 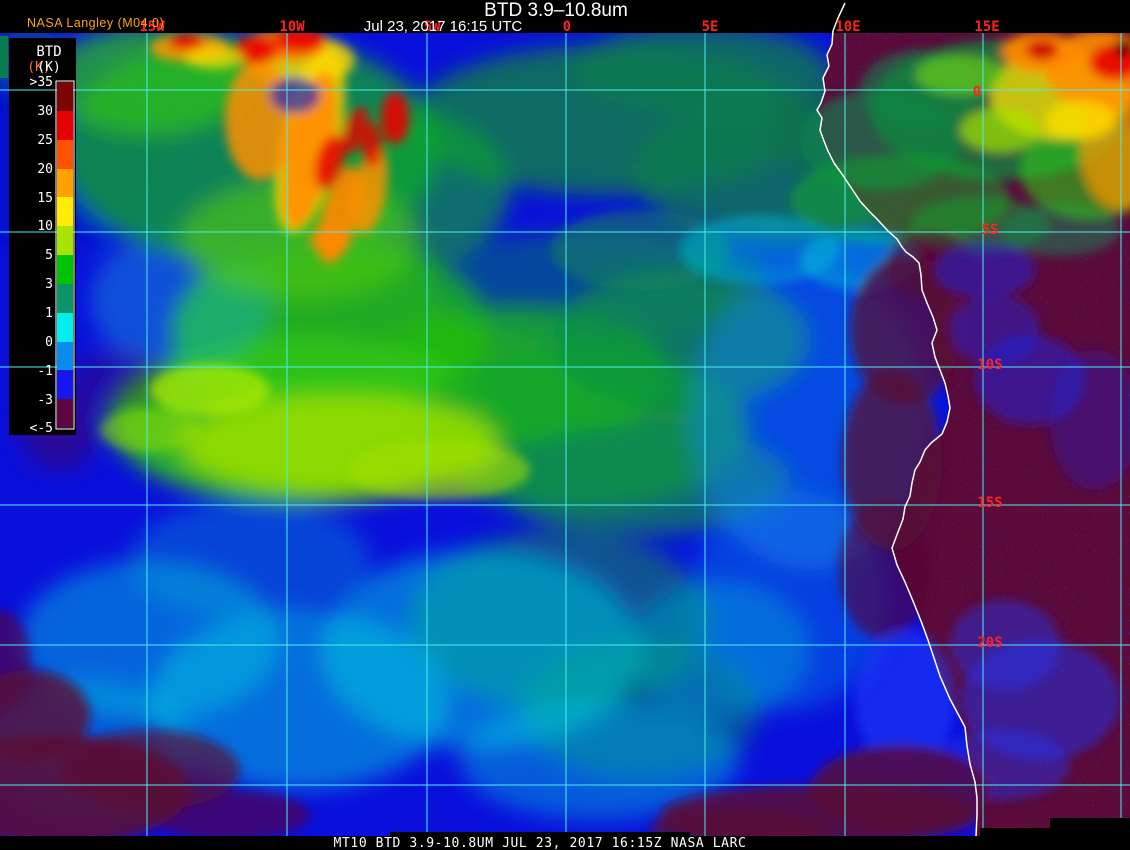 I want to click on bottom-bar, so click(x=565, y=843).